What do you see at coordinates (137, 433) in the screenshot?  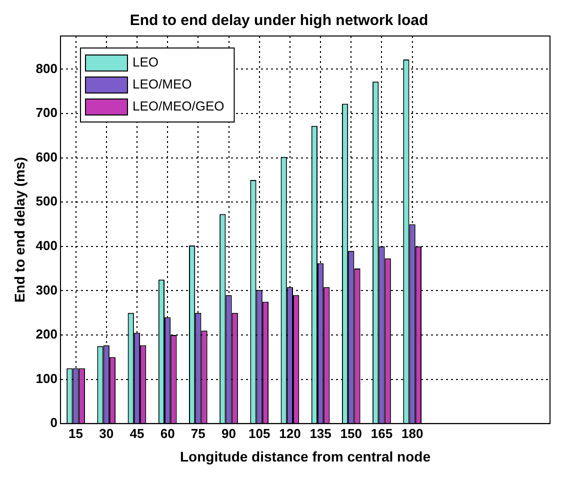 I see `x-tick-label: 45` at bounding box center [137, 433].